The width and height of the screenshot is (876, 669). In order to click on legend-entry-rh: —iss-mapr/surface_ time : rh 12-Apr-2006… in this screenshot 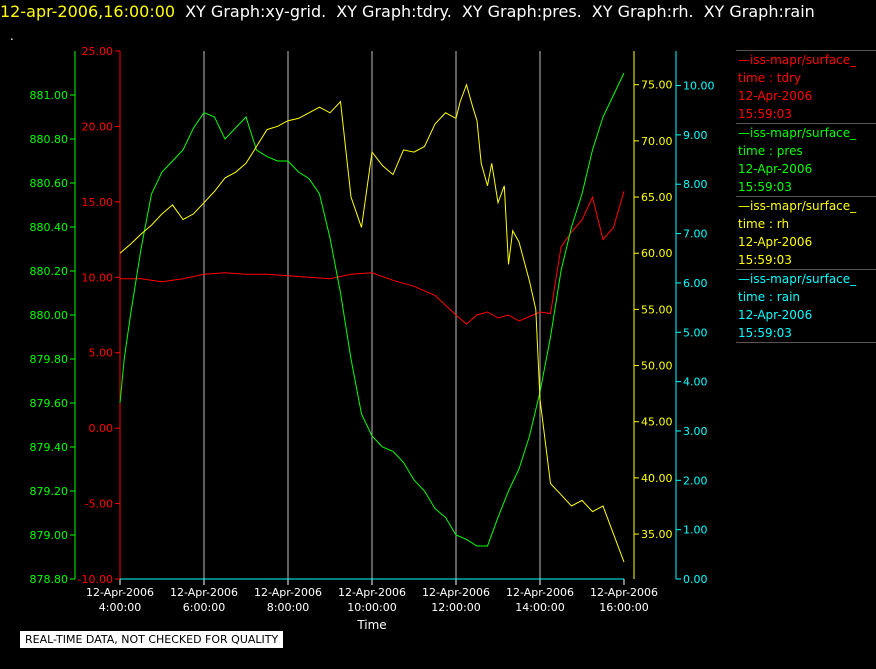, I will do `click(806, 232)`.